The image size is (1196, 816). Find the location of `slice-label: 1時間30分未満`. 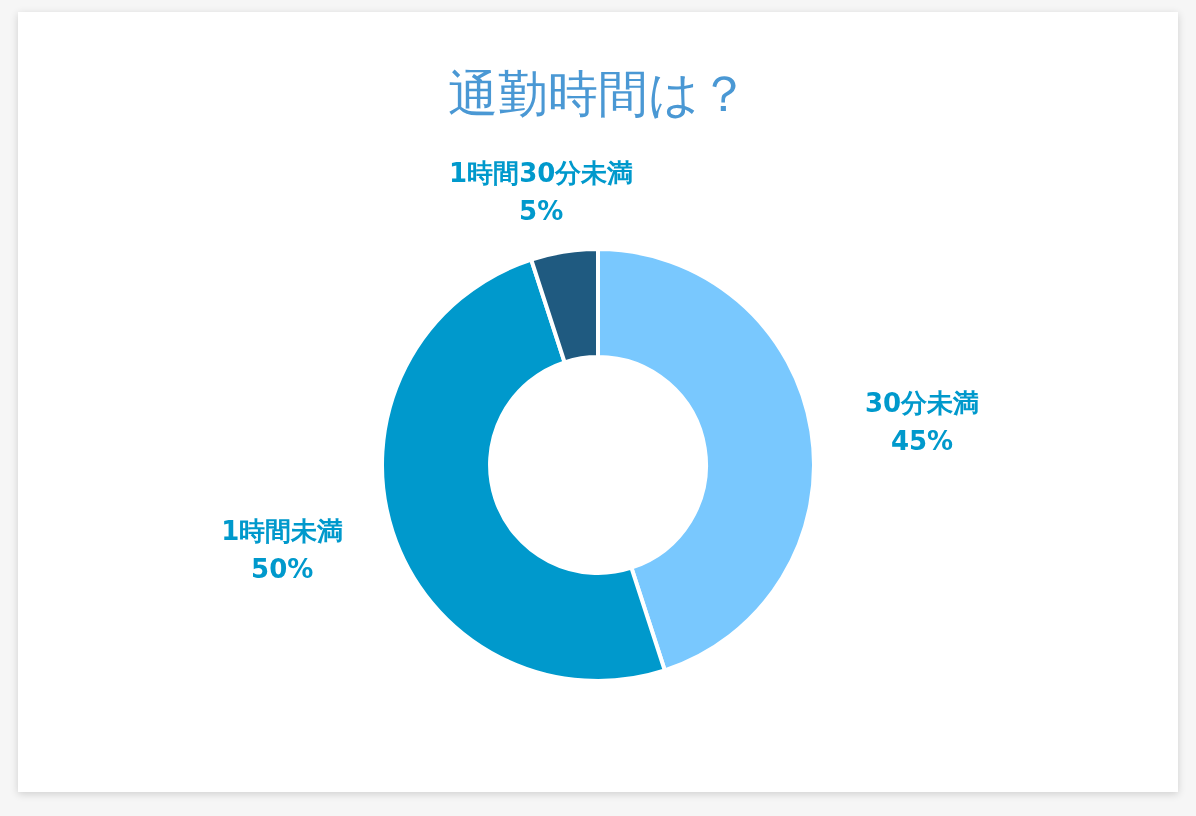

slice-label: 1時間30分未満 is located at coordinates (541, 173).